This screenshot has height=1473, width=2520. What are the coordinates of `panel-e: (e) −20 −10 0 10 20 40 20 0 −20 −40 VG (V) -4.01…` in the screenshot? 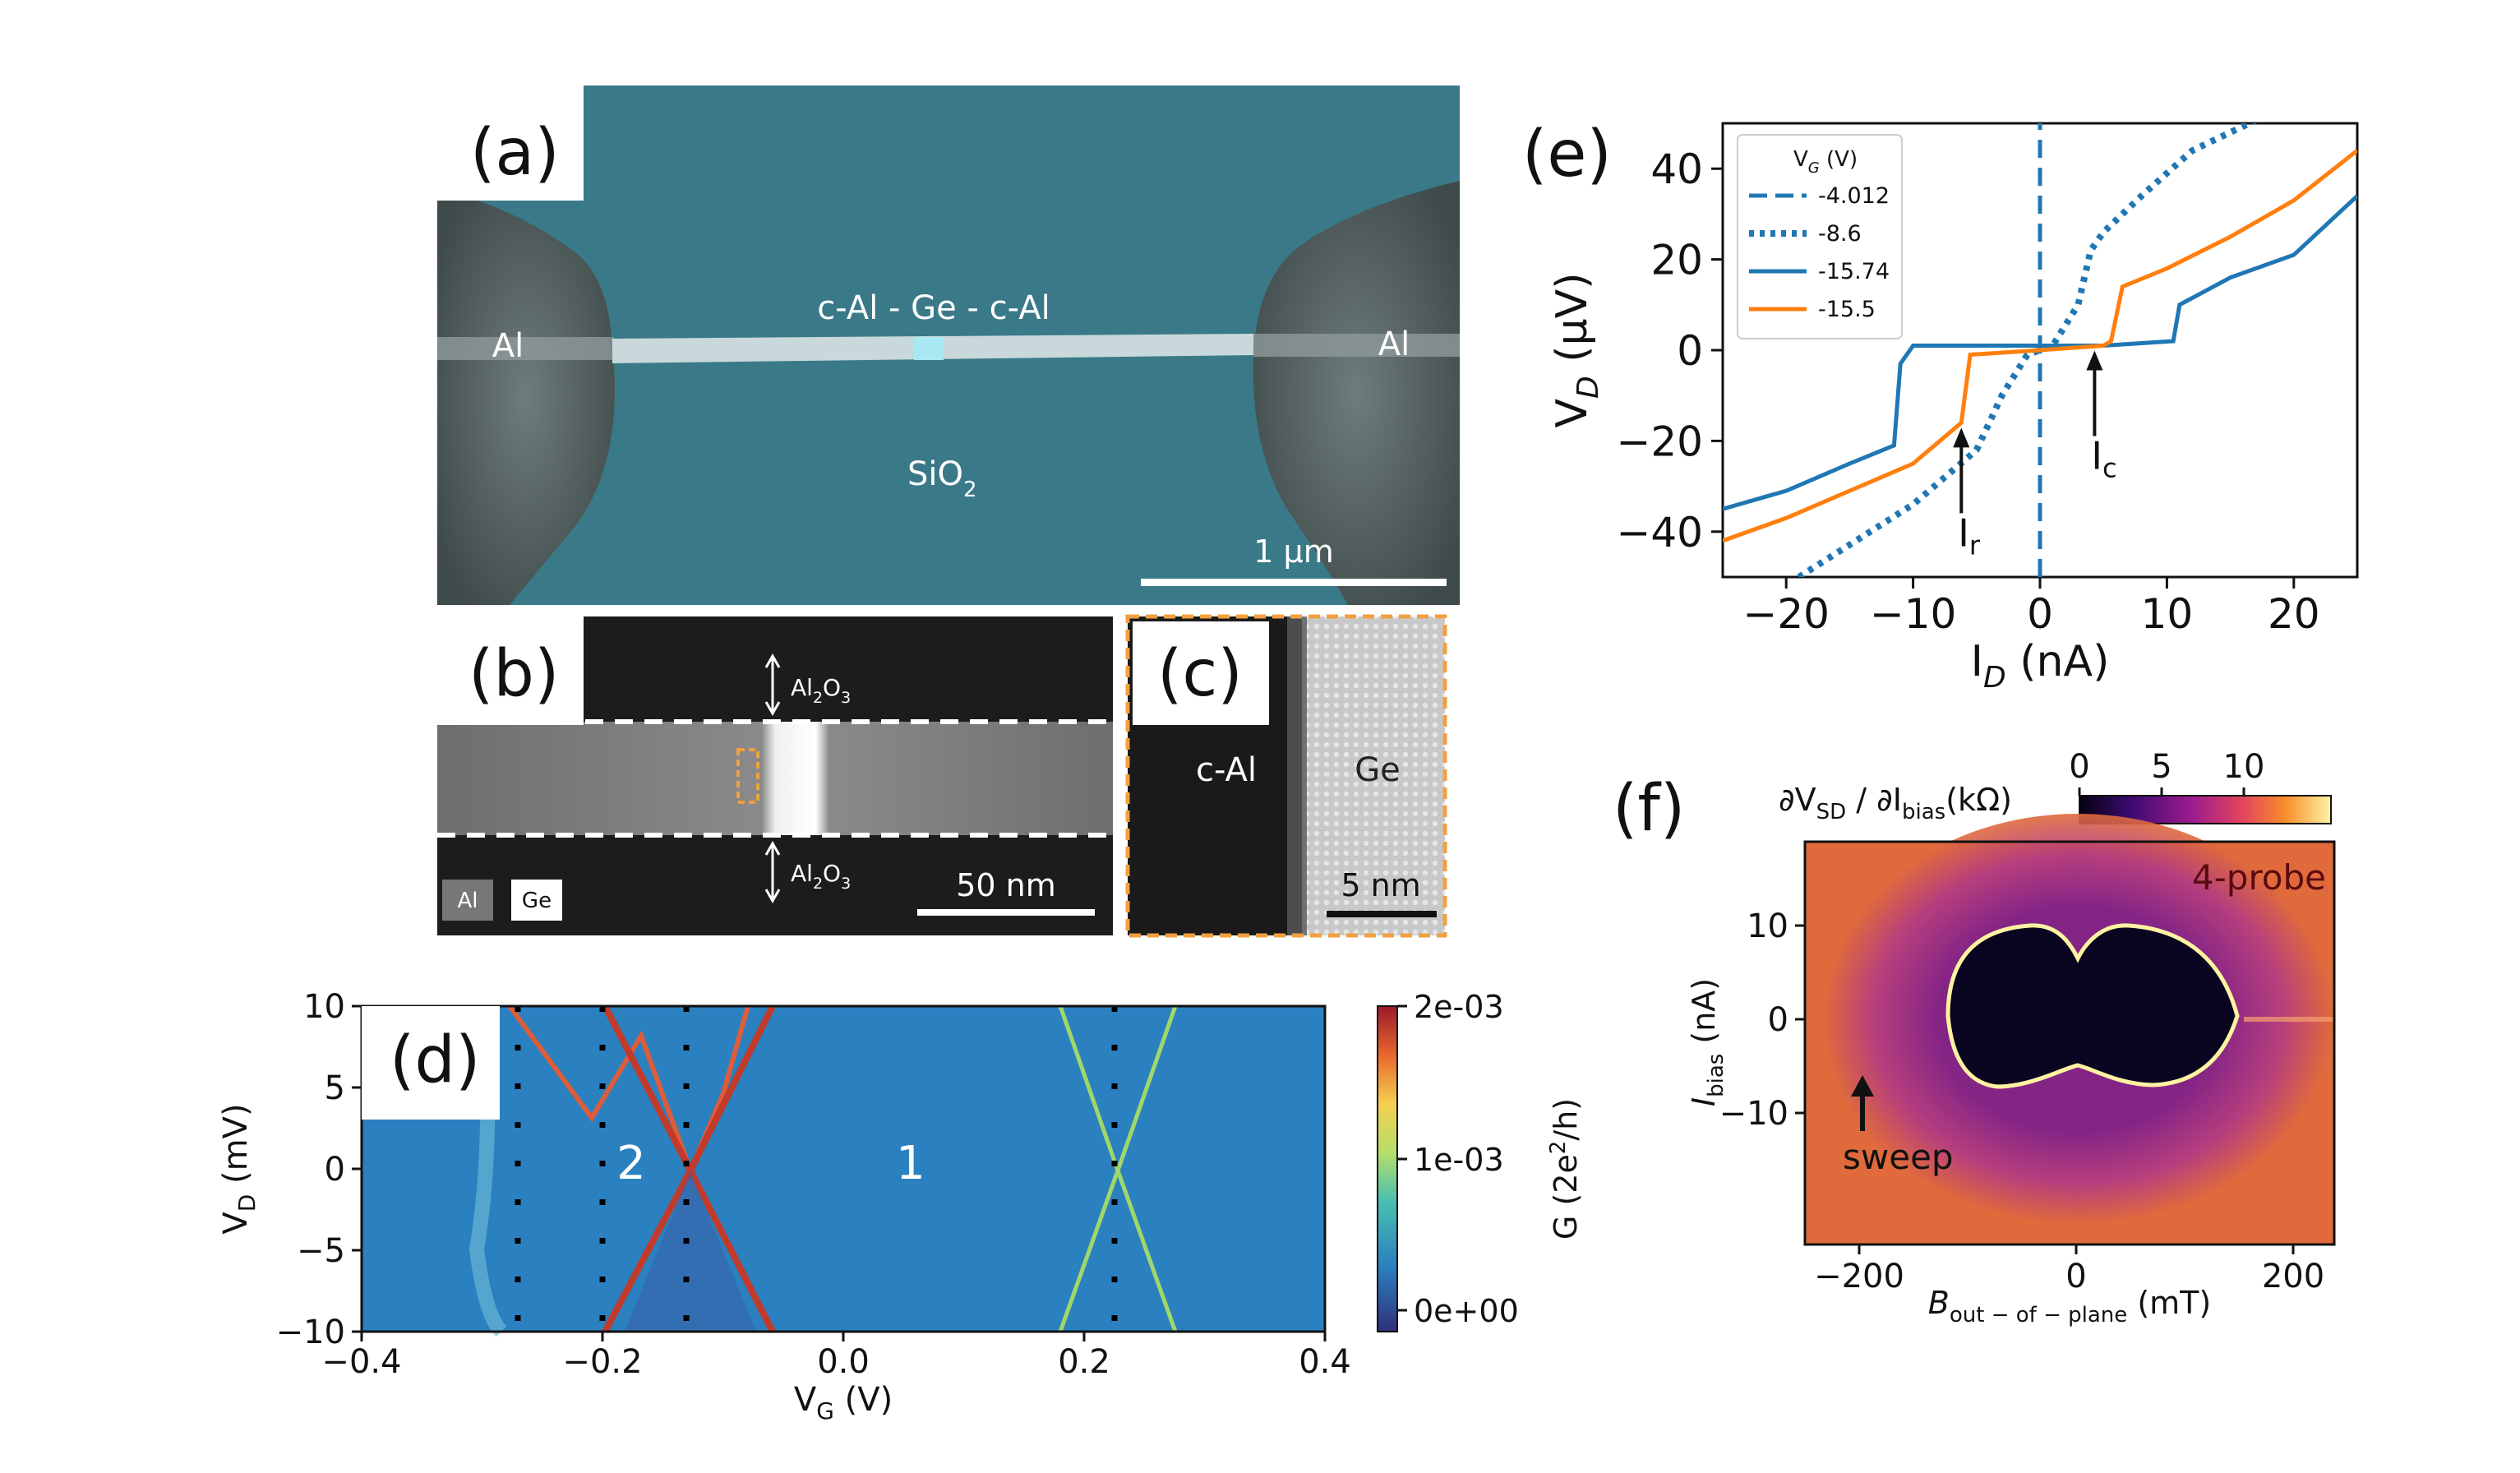 It's located at (1940, 406).